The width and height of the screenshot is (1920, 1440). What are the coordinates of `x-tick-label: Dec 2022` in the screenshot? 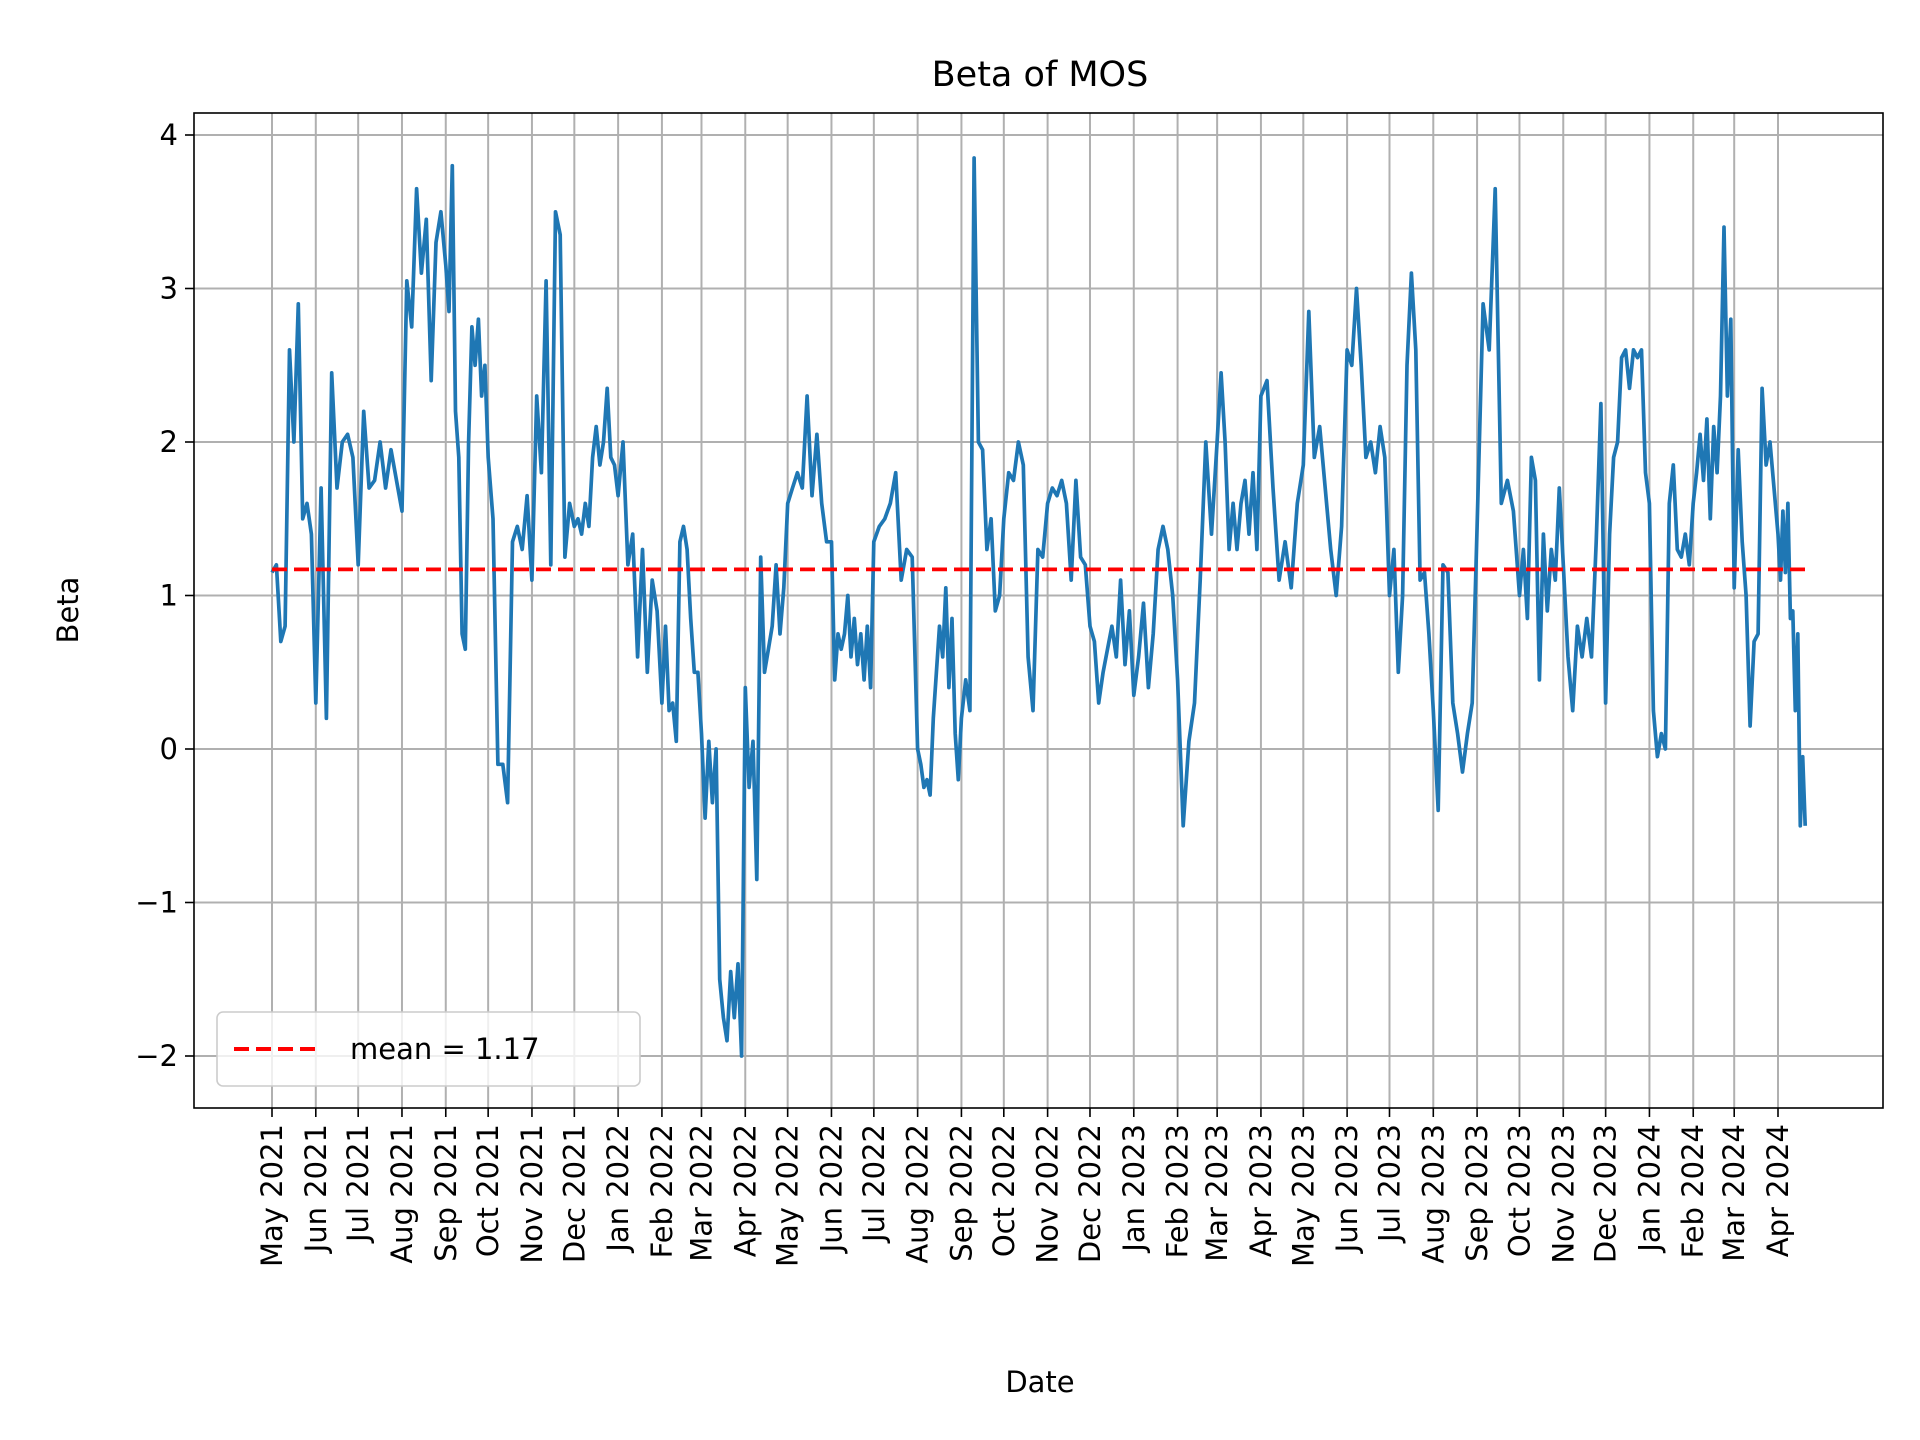 It's located at (1090, 1193).